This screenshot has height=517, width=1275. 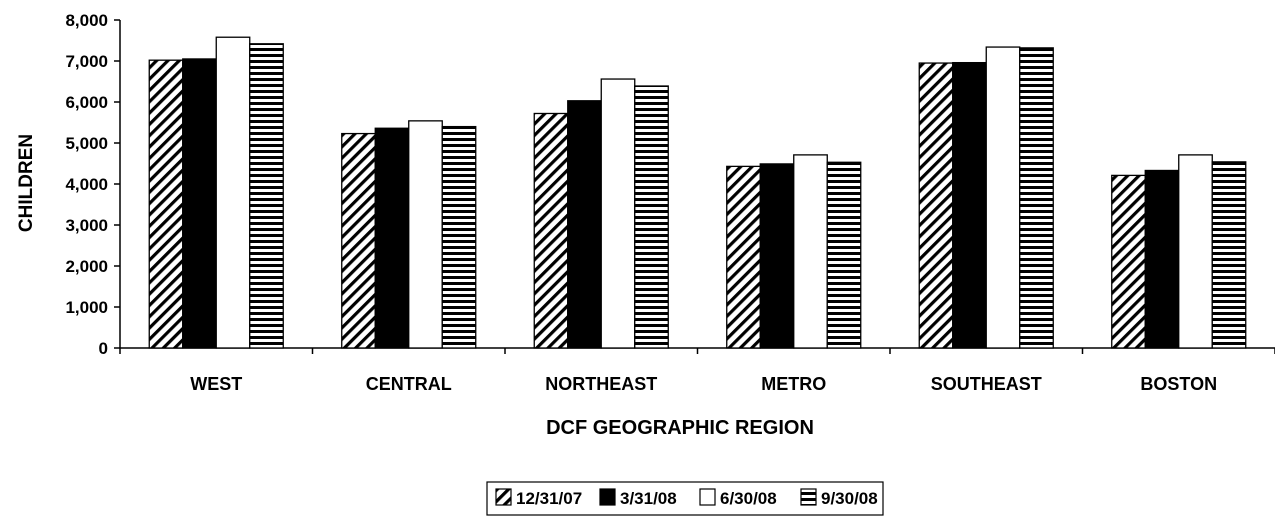 What do you see at coordinates (216, 384) in the screenshot?
I see `x-tick-label: WEST` at bounding box center [216, 384].